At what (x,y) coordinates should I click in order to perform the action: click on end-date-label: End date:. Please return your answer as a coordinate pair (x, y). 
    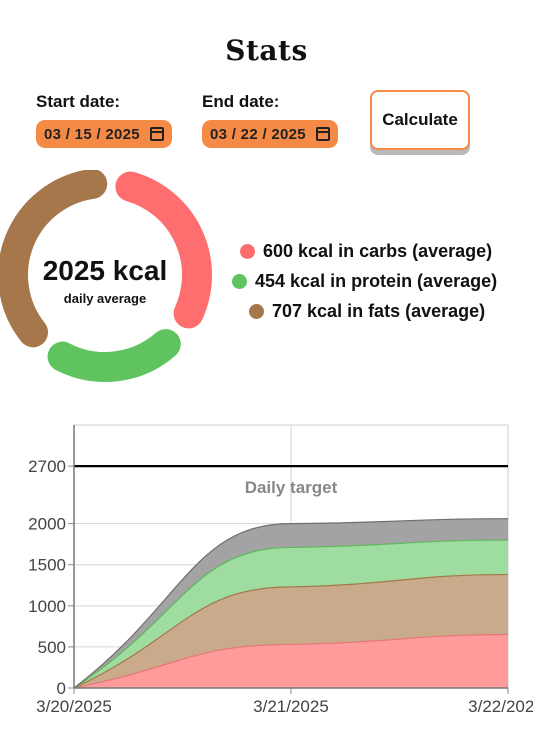
    Looking at the image, I should click on (241, 101).